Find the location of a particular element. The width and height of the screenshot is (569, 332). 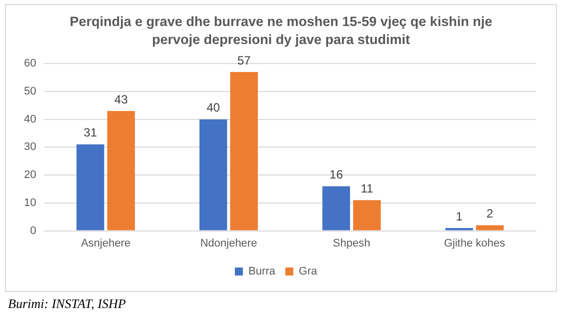

y-tick-label: 50 is located at coordinates (30, 92).